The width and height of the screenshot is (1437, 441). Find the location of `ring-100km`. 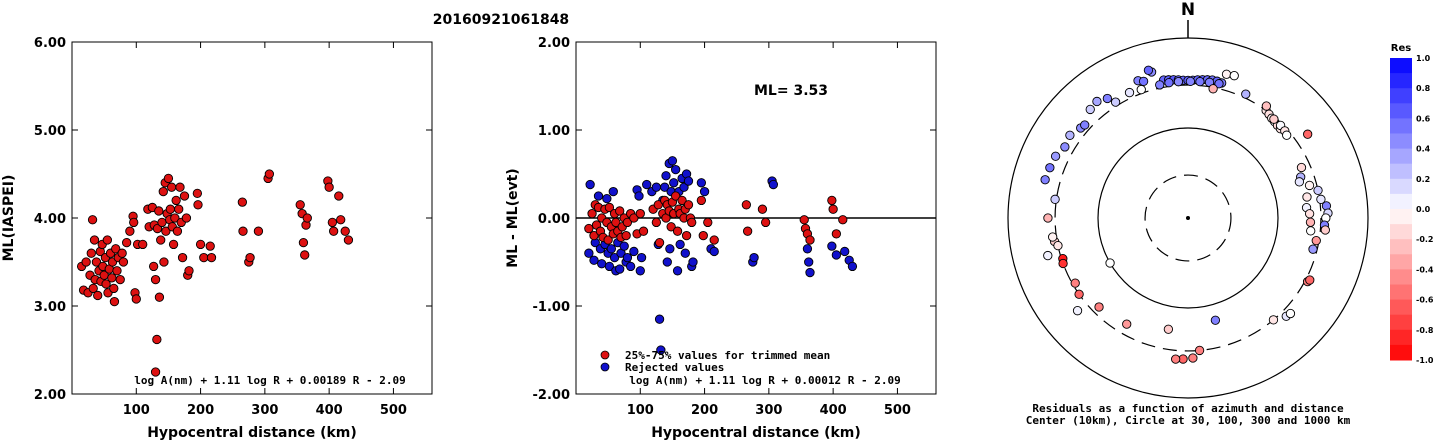

ring-100km is located at coordinates (1188, 218).